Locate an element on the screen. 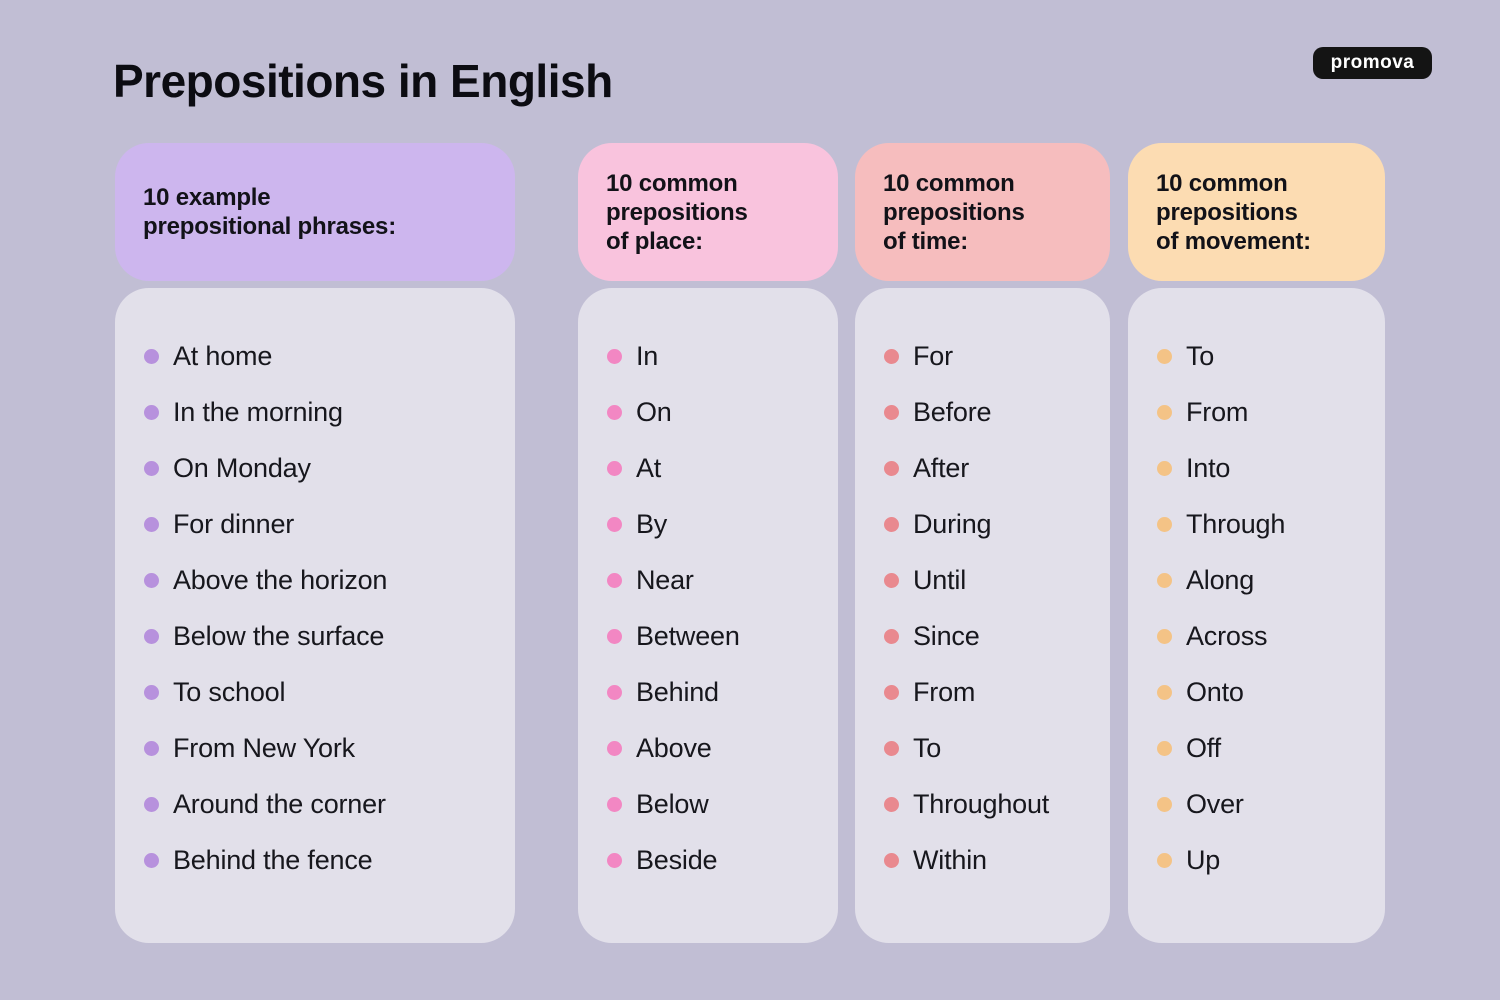 The width and height of the screenshot is (1500, 1000). list-item: Near is located at coordinates (708, 580).